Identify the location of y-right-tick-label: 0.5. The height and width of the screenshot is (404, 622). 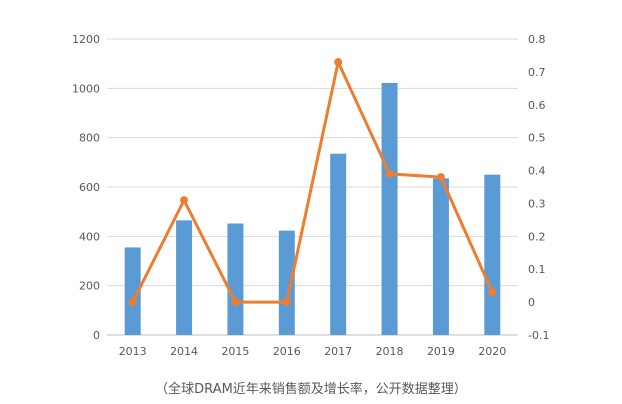
(537, 138).